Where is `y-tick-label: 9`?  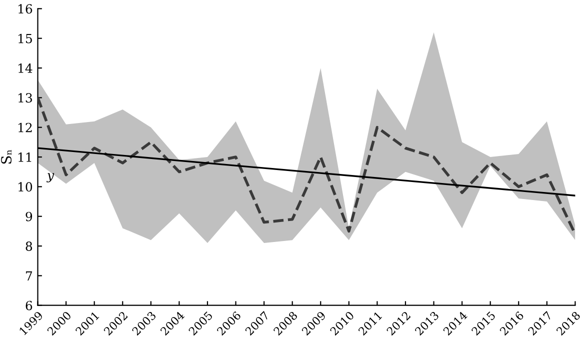 y-tick-label: 9 is located at coordinates (29, 217).